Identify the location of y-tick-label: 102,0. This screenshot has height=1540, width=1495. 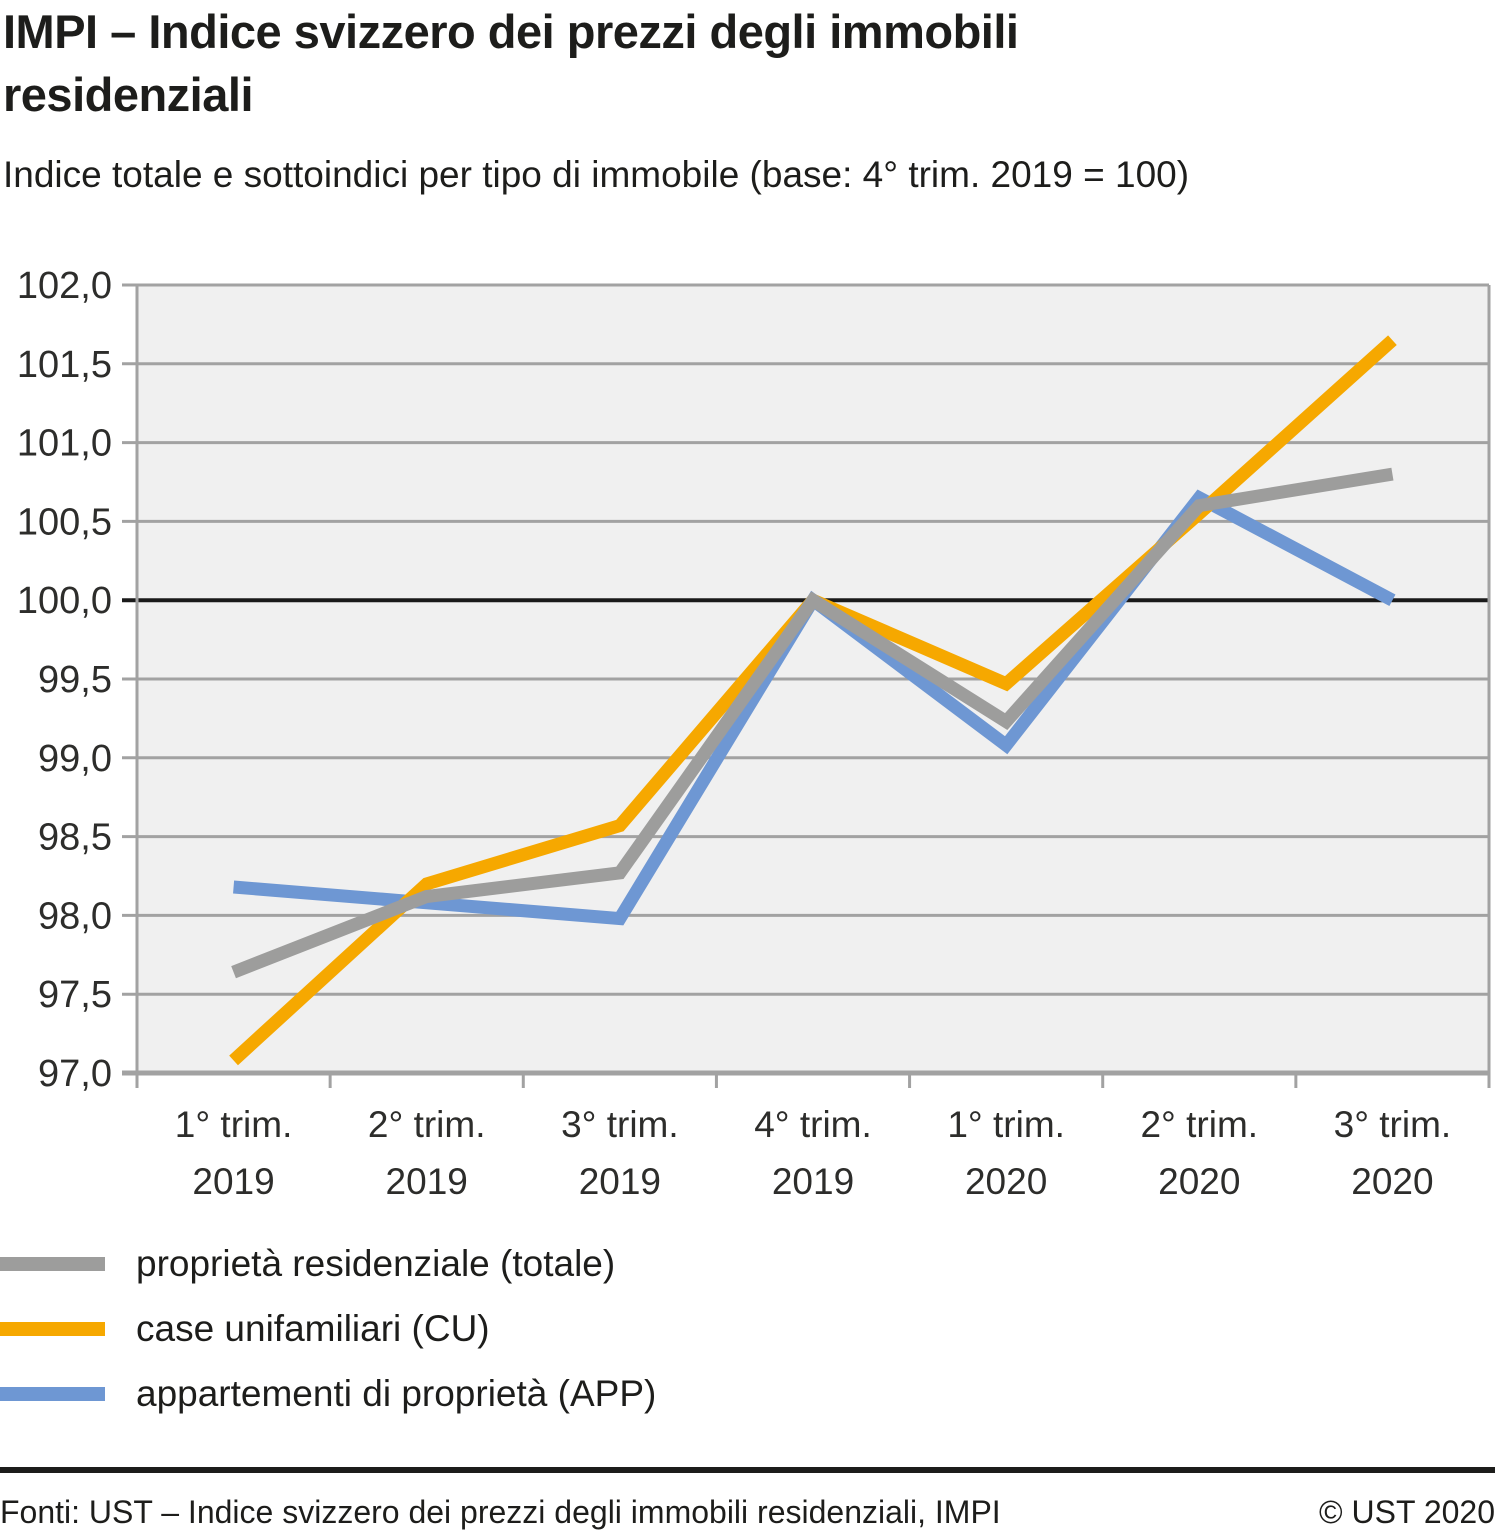
(64, 286).